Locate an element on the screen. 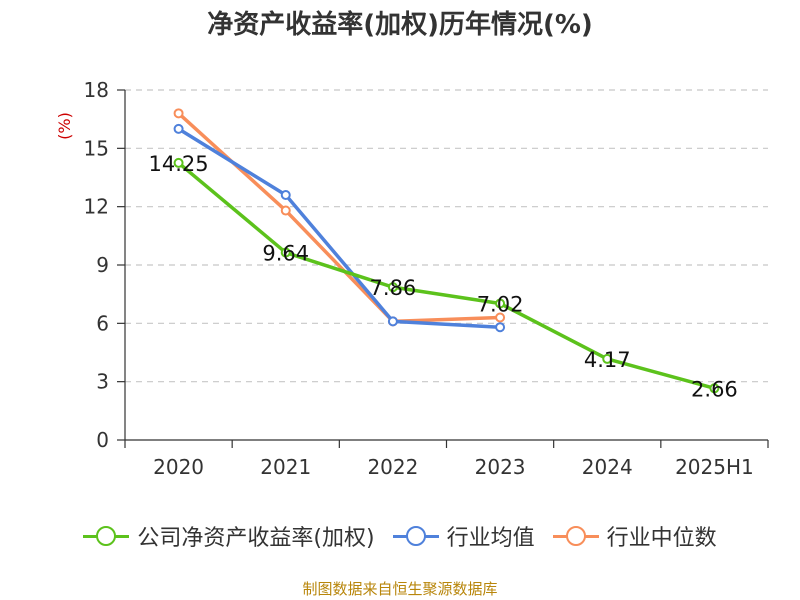 The width and height of the screenshot is (800, 600). y-tick-label: 15 is located at coordinates (96, 148).